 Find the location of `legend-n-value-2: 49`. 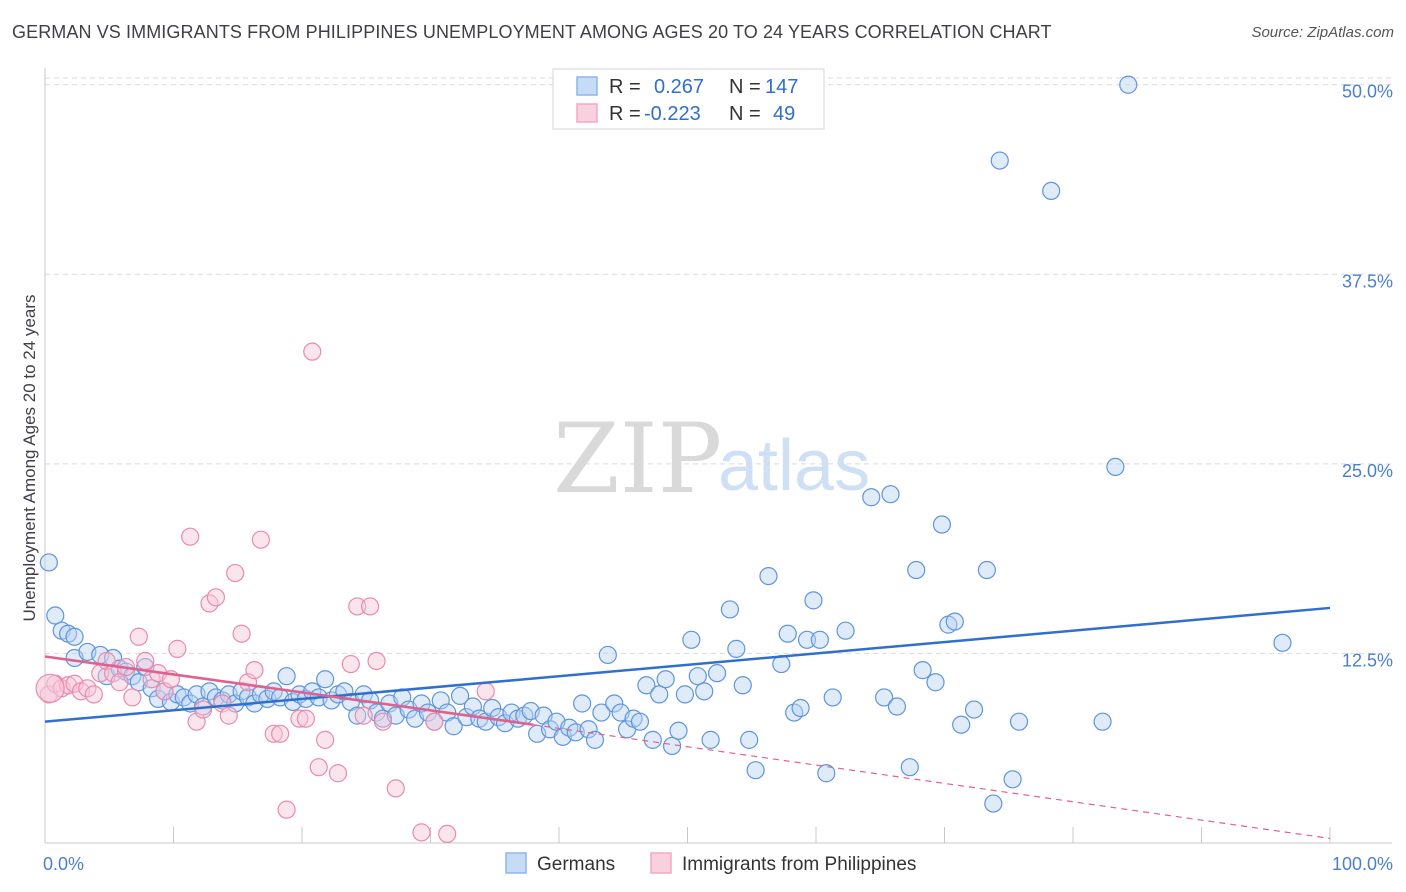

legend-n-value-2: 49 is located at coordinates (784, 114).